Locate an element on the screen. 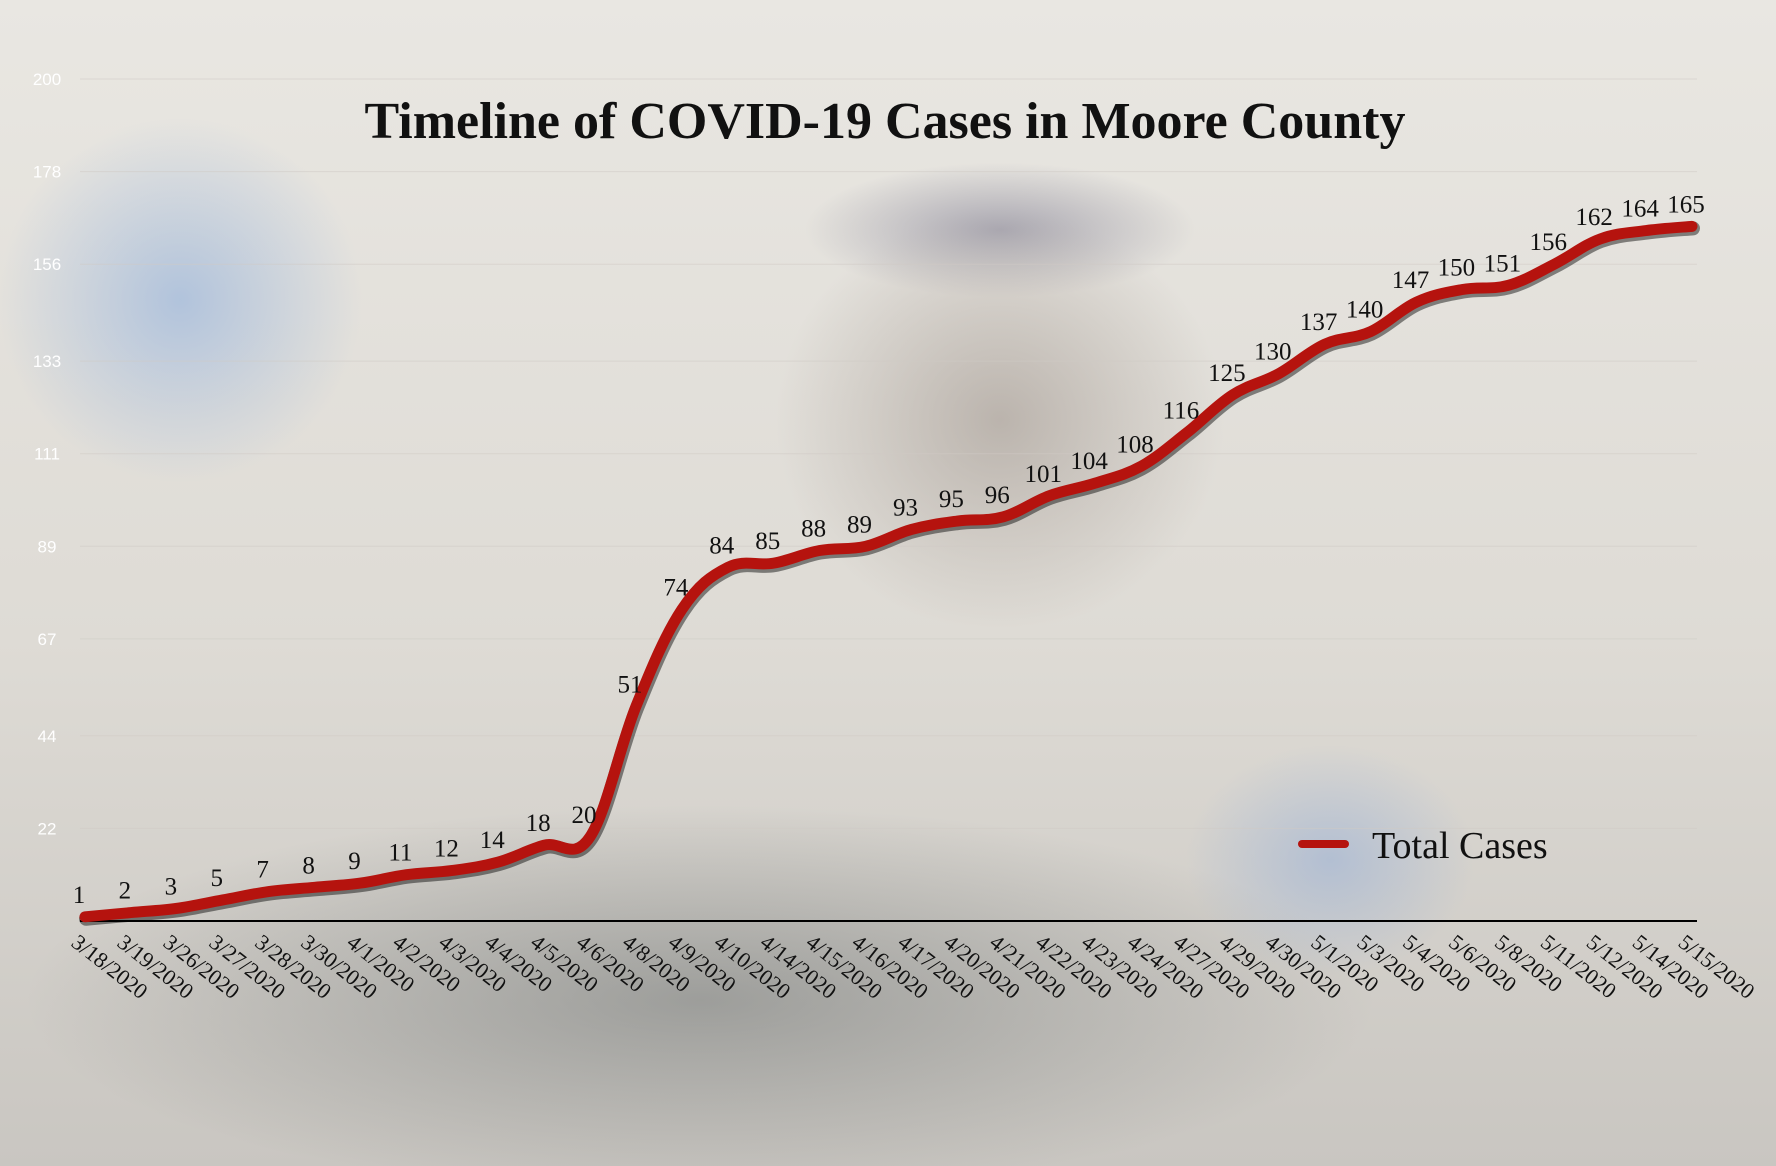 This screenshot has height=1166, width=1776. data-label: 1 is located at coordinates (79, 895).